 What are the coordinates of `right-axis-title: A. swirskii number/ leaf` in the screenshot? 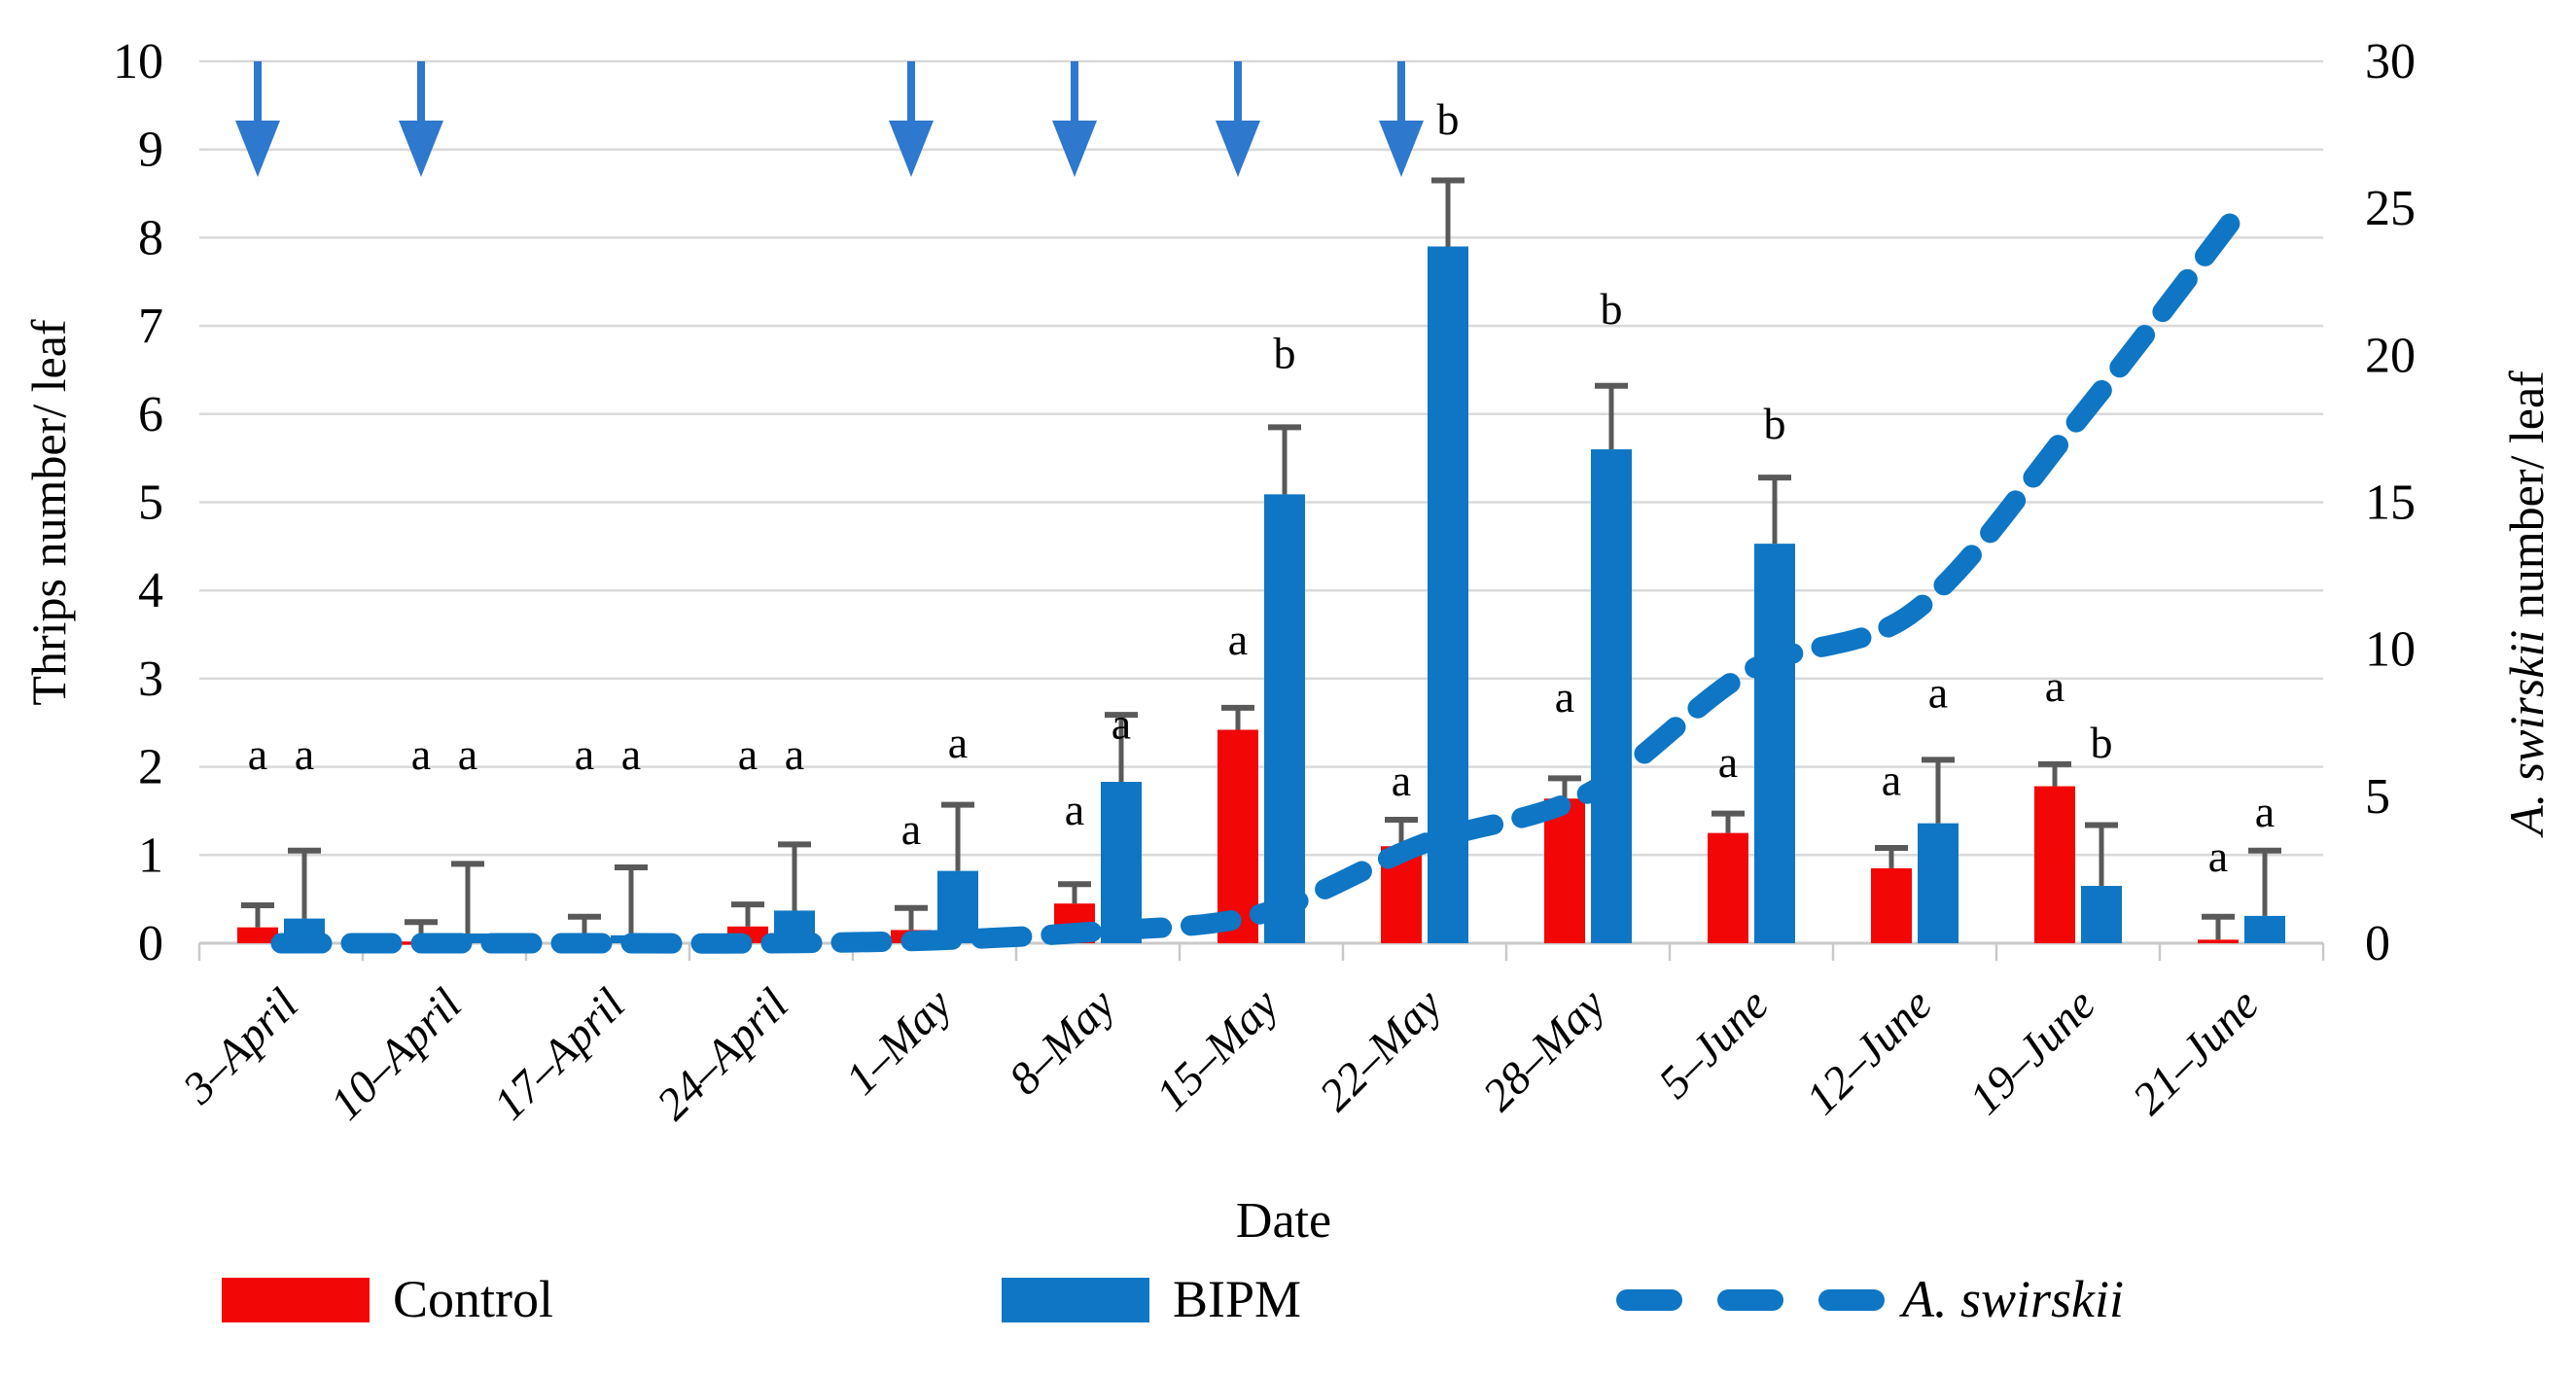 It's located at (2526, 602).